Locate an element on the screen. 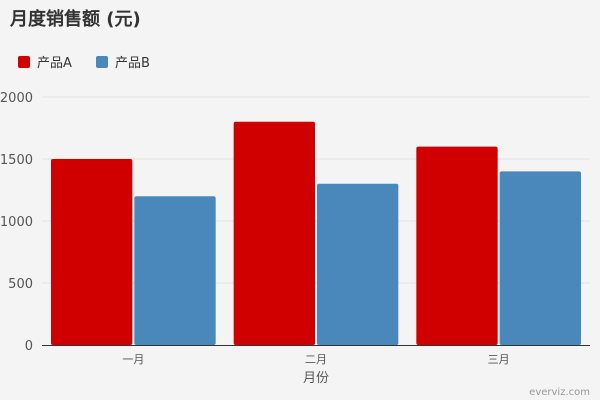 This screenshot has height=400, width=600. legend-label: 产品A is located at coordinates (54, 63).